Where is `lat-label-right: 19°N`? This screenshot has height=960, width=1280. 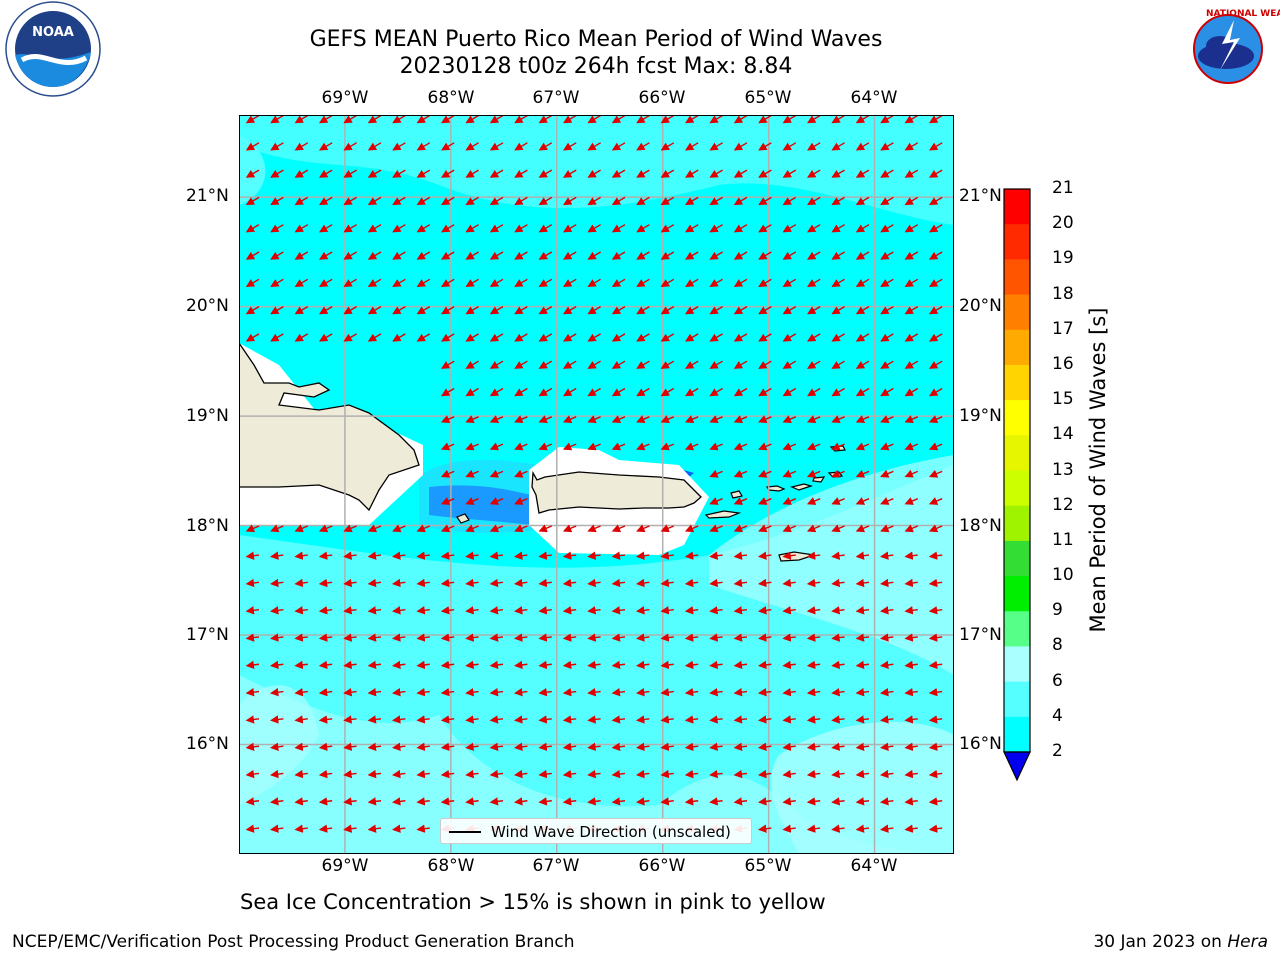
lat-label-right: 19°N is located at coordinates (980, 416).